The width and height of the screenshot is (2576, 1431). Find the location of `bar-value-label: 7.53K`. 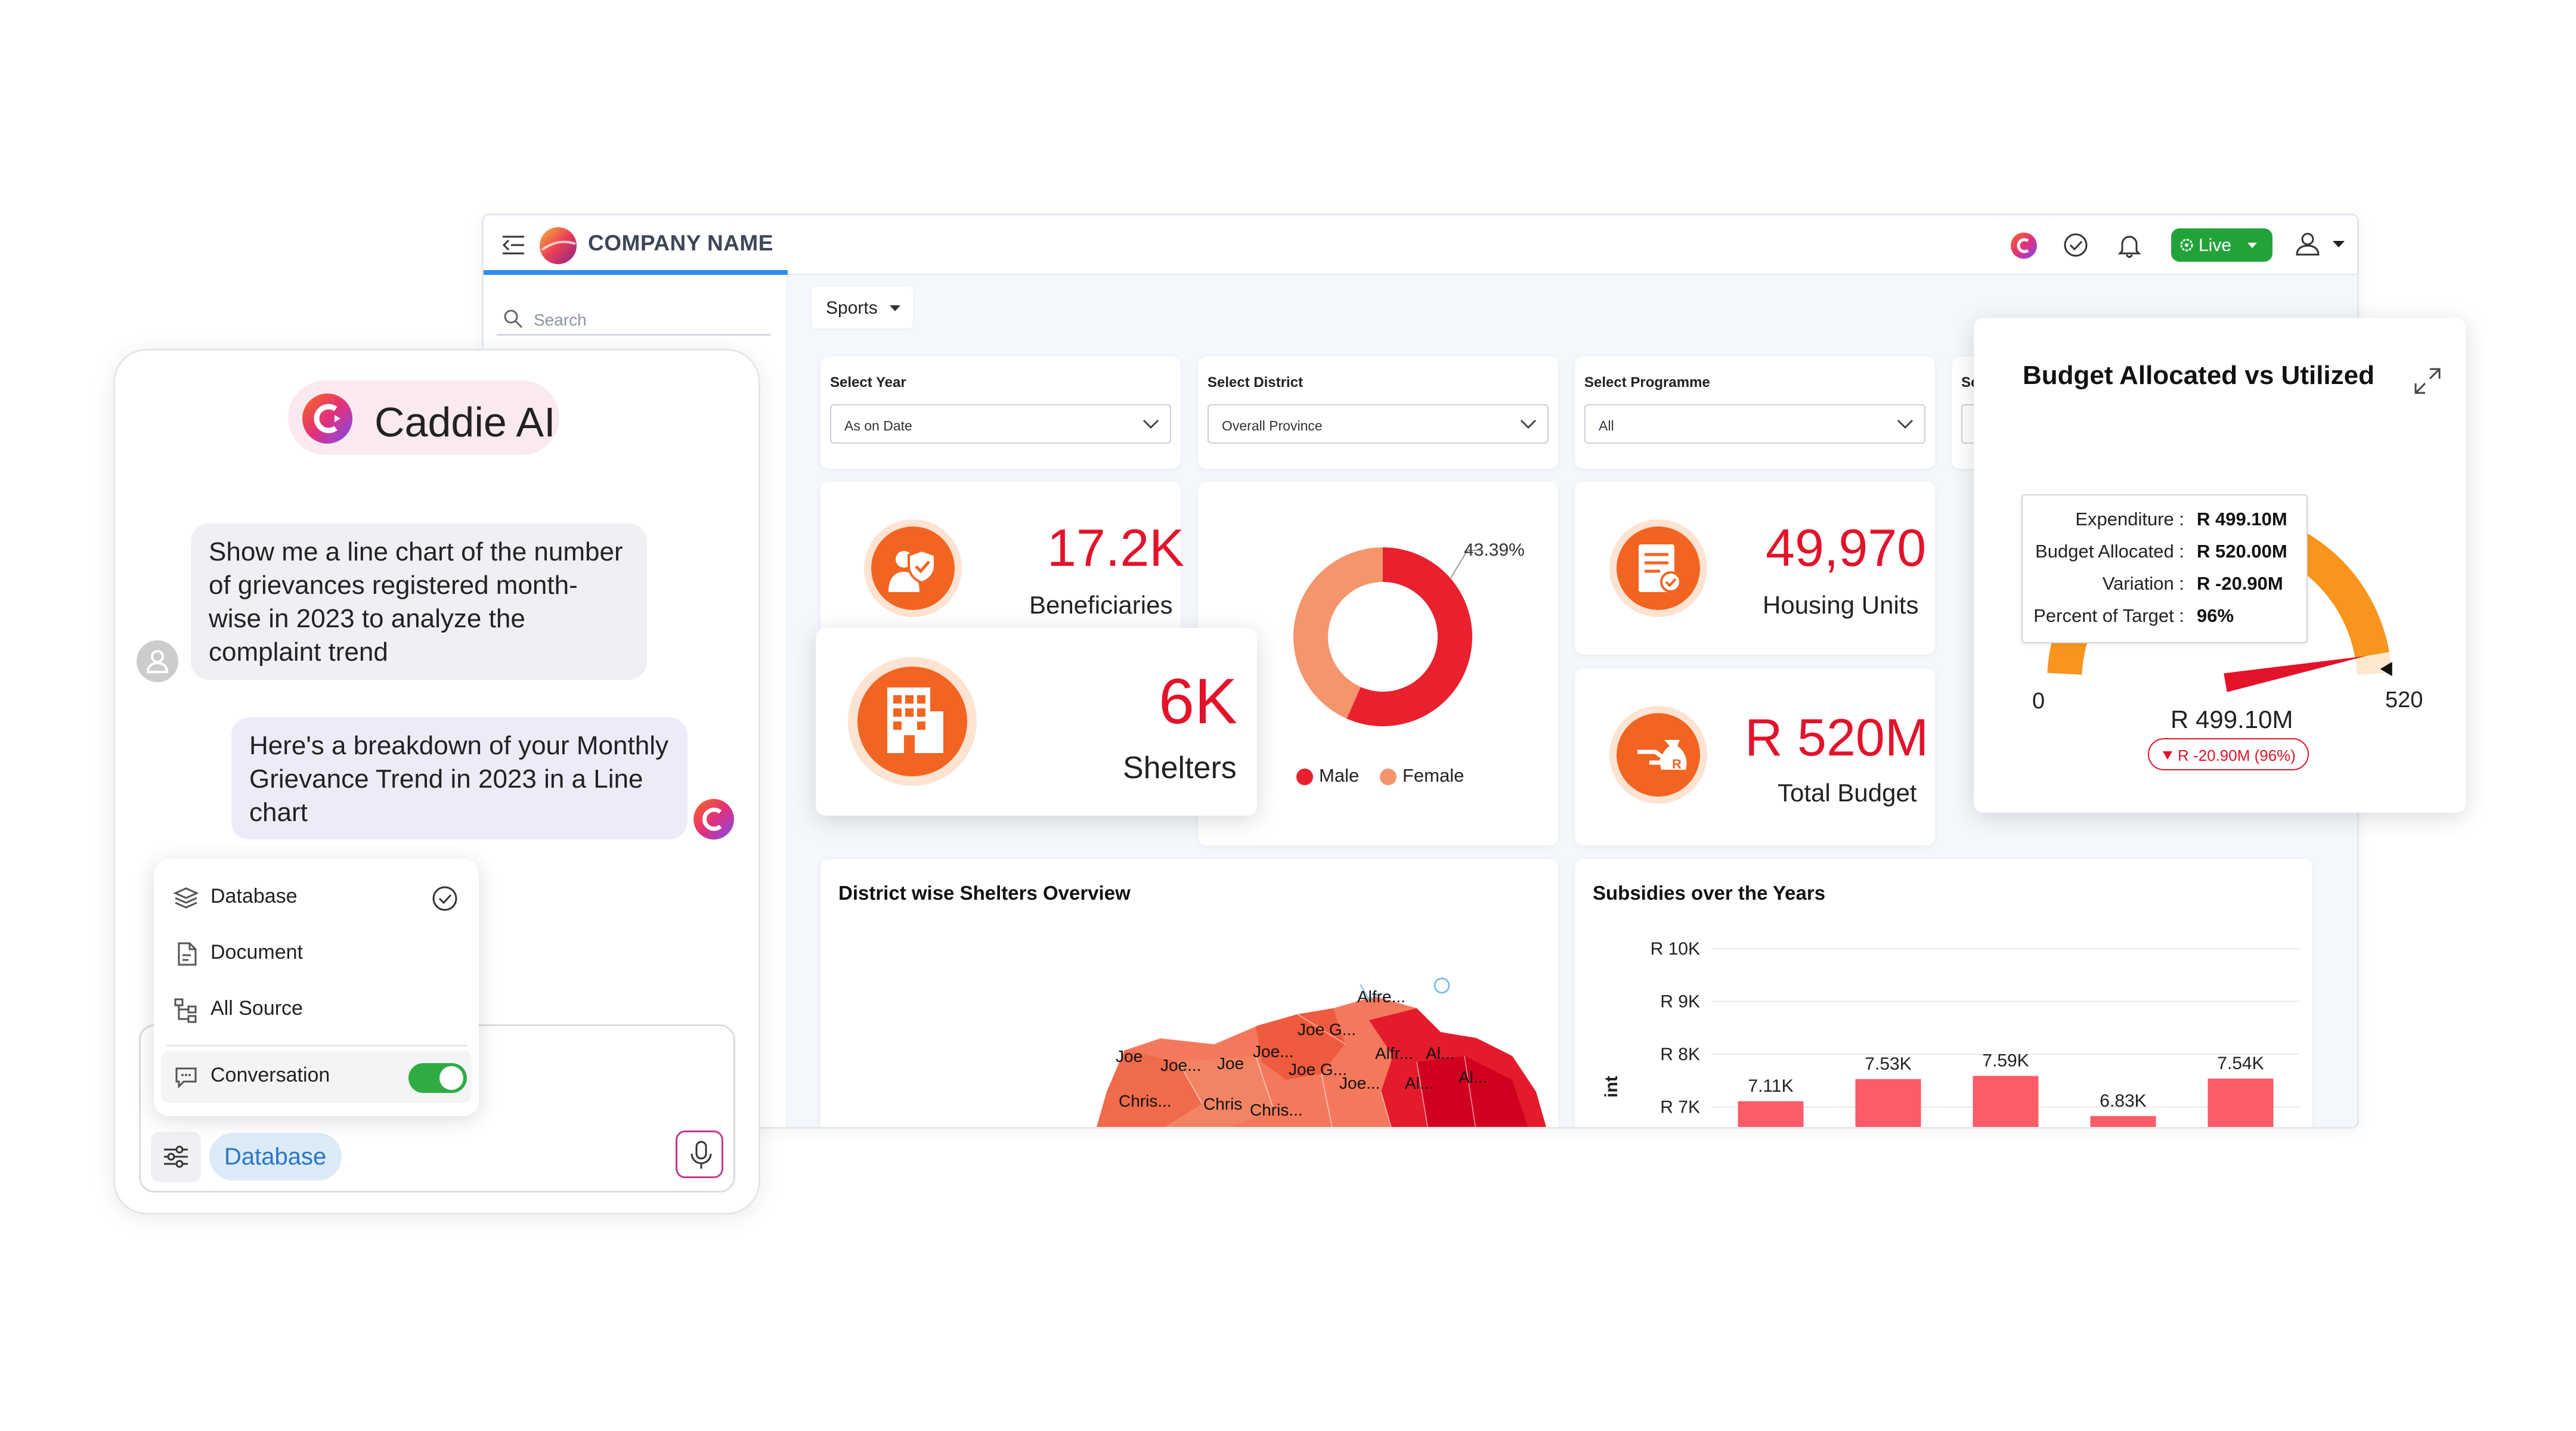

bar-value-label: 7.53K is located at coordinates (1888, 1064).